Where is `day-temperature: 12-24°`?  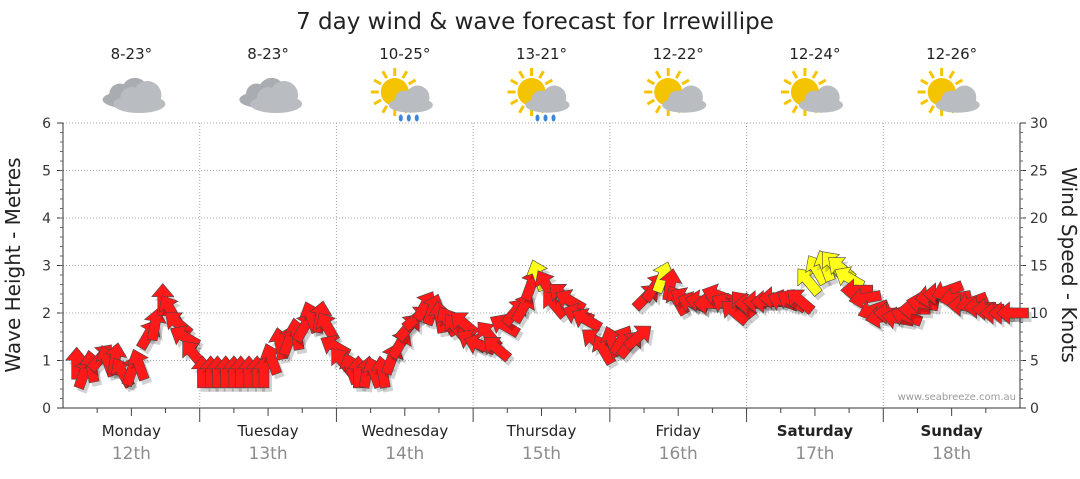 day-temperature: 12-24° is located at coordinates (814, 54).